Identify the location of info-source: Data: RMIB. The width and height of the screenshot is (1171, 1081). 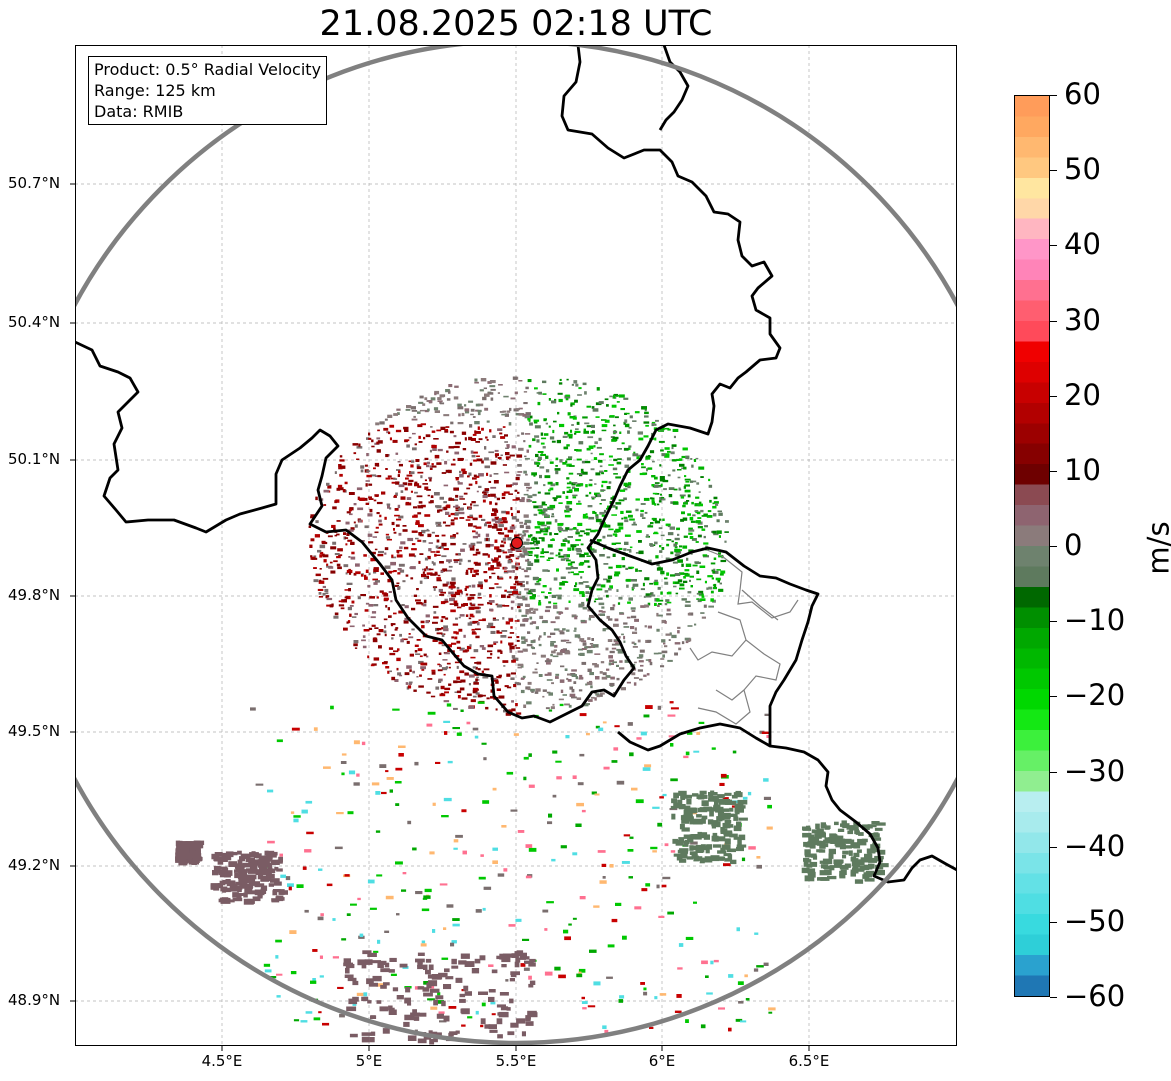
(139, 111).